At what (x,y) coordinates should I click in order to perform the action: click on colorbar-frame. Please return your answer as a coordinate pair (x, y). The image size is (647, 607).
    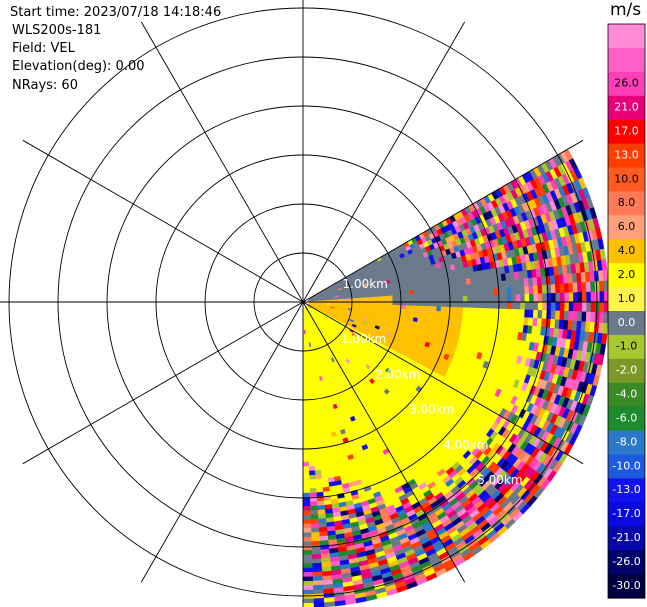
    Looking at the image, I should click on (626, 311).